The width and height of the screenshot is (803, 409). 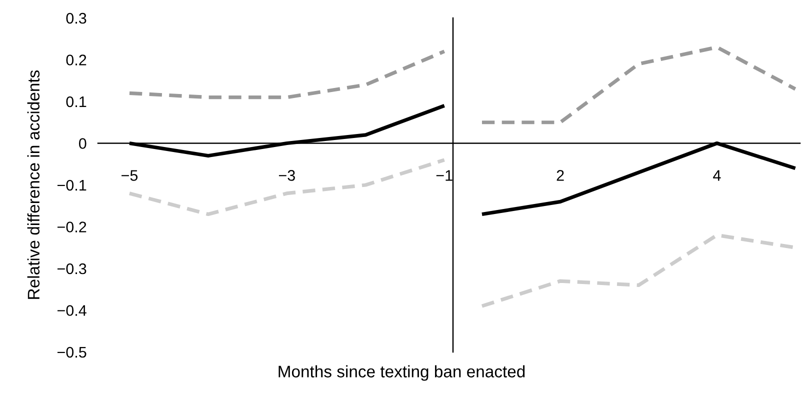 I want to click on x-tick-label: 2, so click(x=560, y=175).